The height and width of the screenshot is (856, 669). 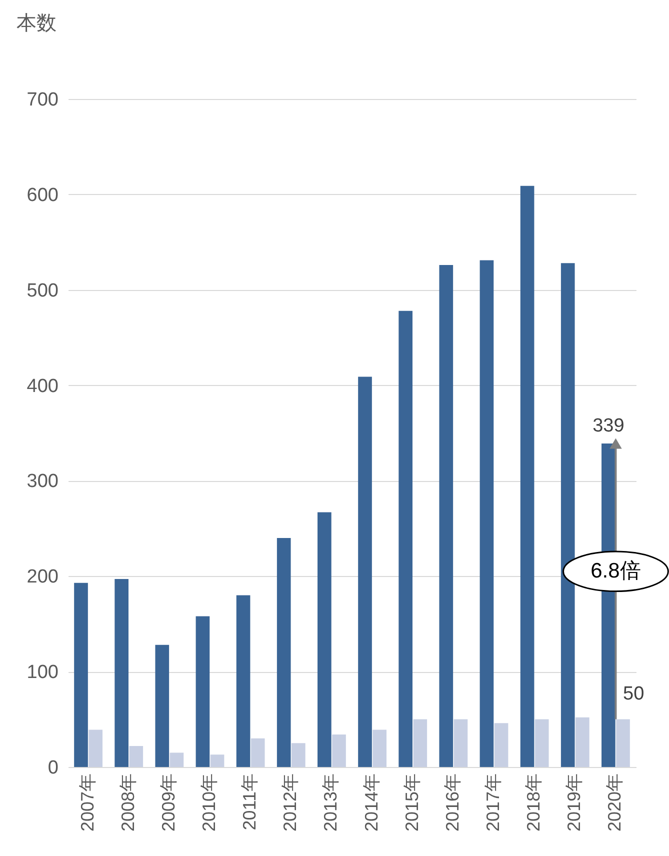 What do you see at coordinates (42, 577) in the screenshot?
I see `y-tick-label: 200` at bounding box center [42, 577].